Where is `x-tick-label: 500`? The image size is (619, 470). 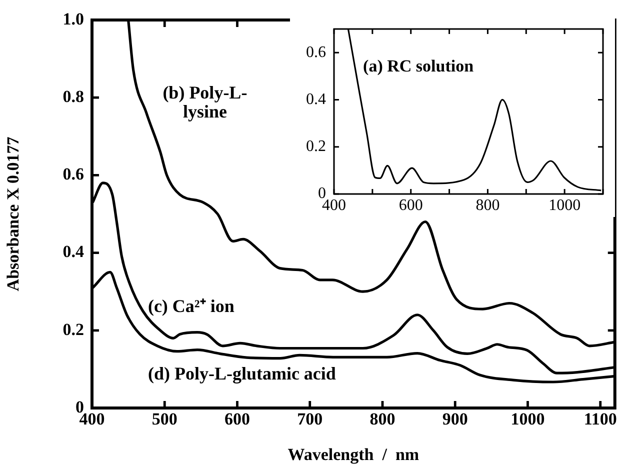
x-tick-label: 500 is located at coordinates (165, 419).